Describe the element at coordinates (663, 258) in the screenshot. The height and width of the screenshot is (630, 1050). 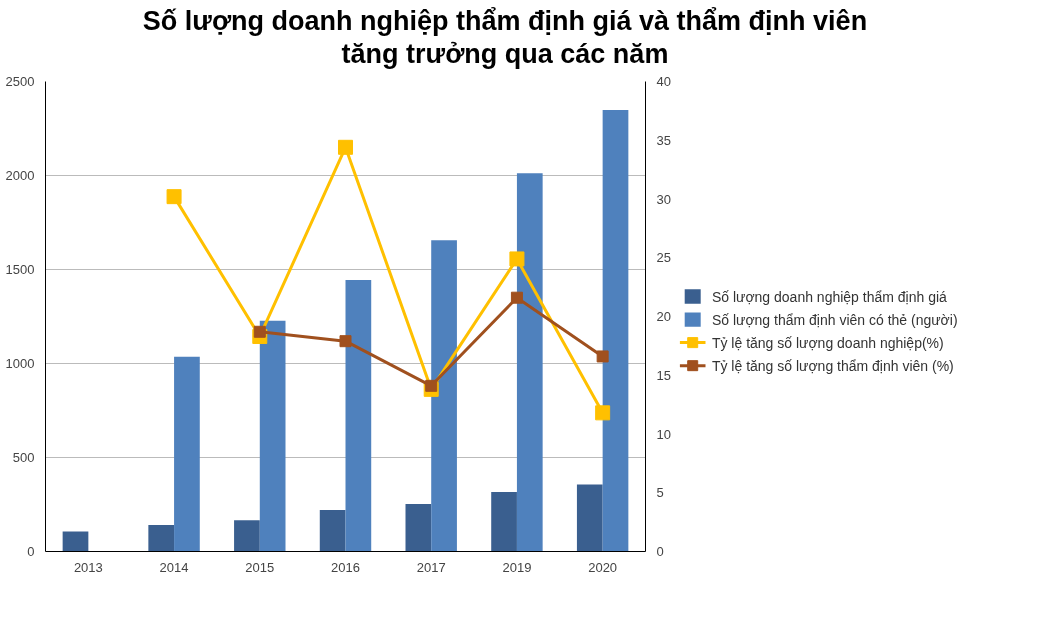
I see `y2-tick-label: 25` at that location.